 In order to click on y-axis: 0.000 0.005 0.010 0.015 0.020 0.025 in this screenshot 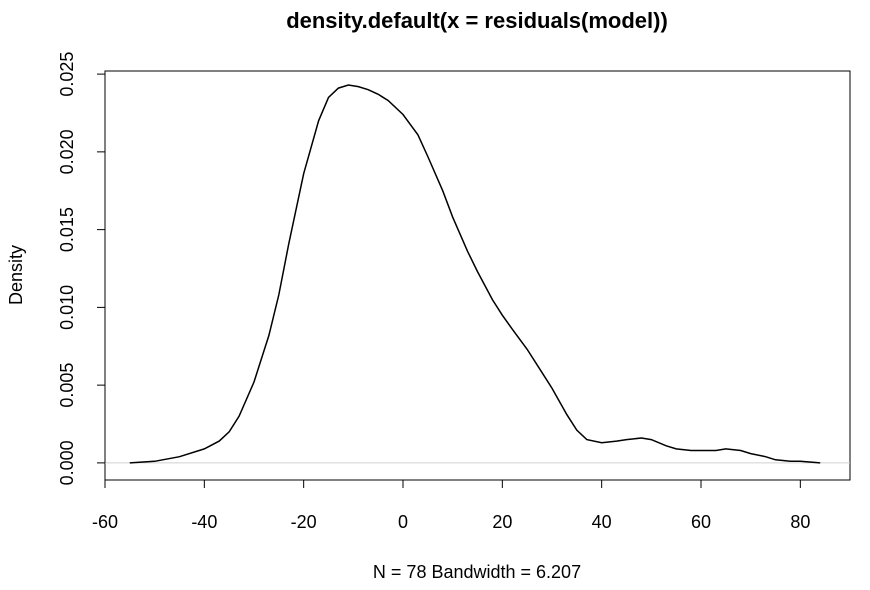, I will do `click(81, 268)`.